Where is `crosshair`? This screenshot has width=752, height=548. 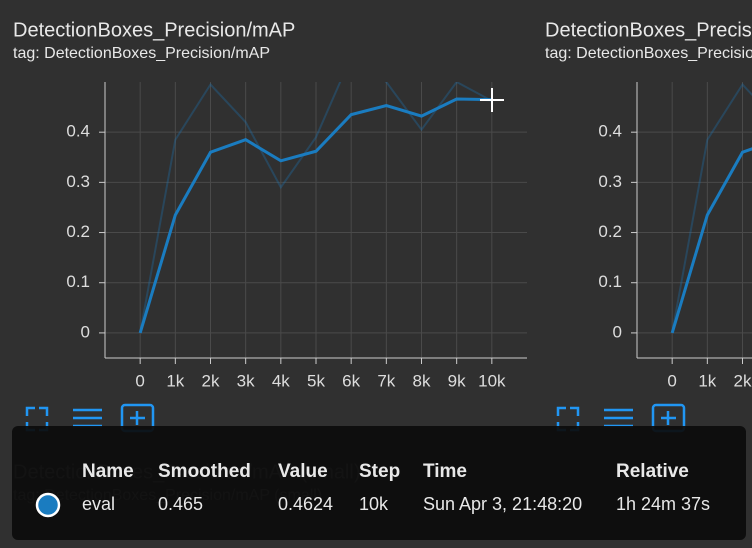 crosshair is located at coordinates (492, 100).